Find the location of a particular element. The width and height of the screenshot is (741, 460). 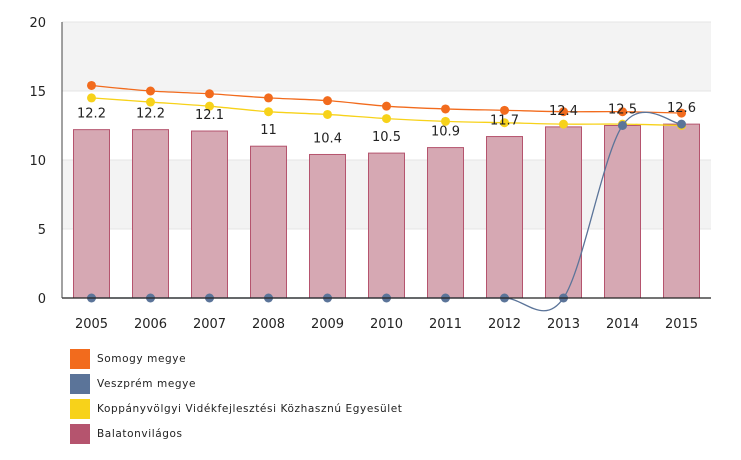

x-tick-label: 2009 is located at coordinates (327, 324).